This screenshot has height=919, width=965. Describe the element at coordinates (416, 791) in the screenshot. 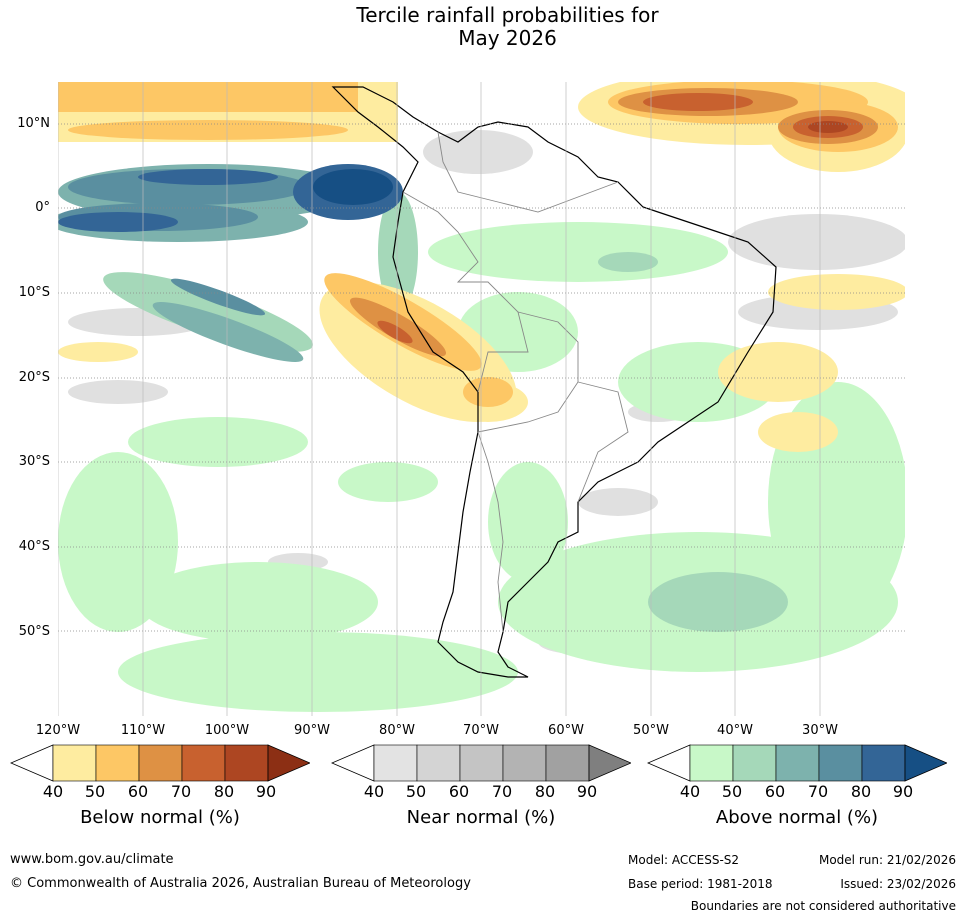

I see `near-tick-50: 50` at that location.